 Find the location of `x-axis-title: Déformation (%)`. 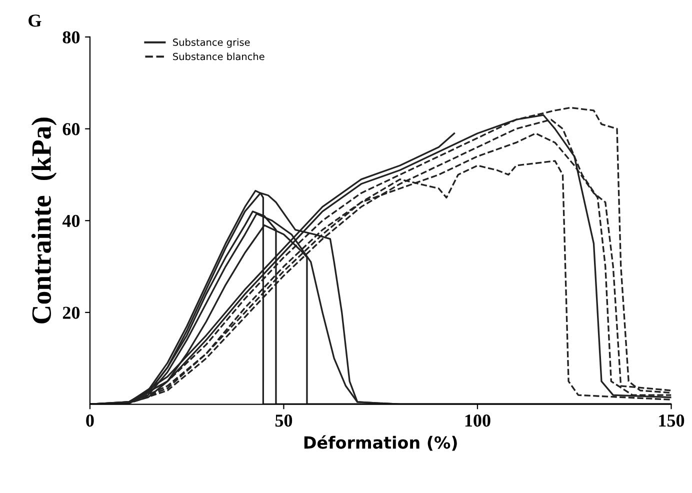

x-axis-title: Déformation (%) is located at coordinates (380, 443).